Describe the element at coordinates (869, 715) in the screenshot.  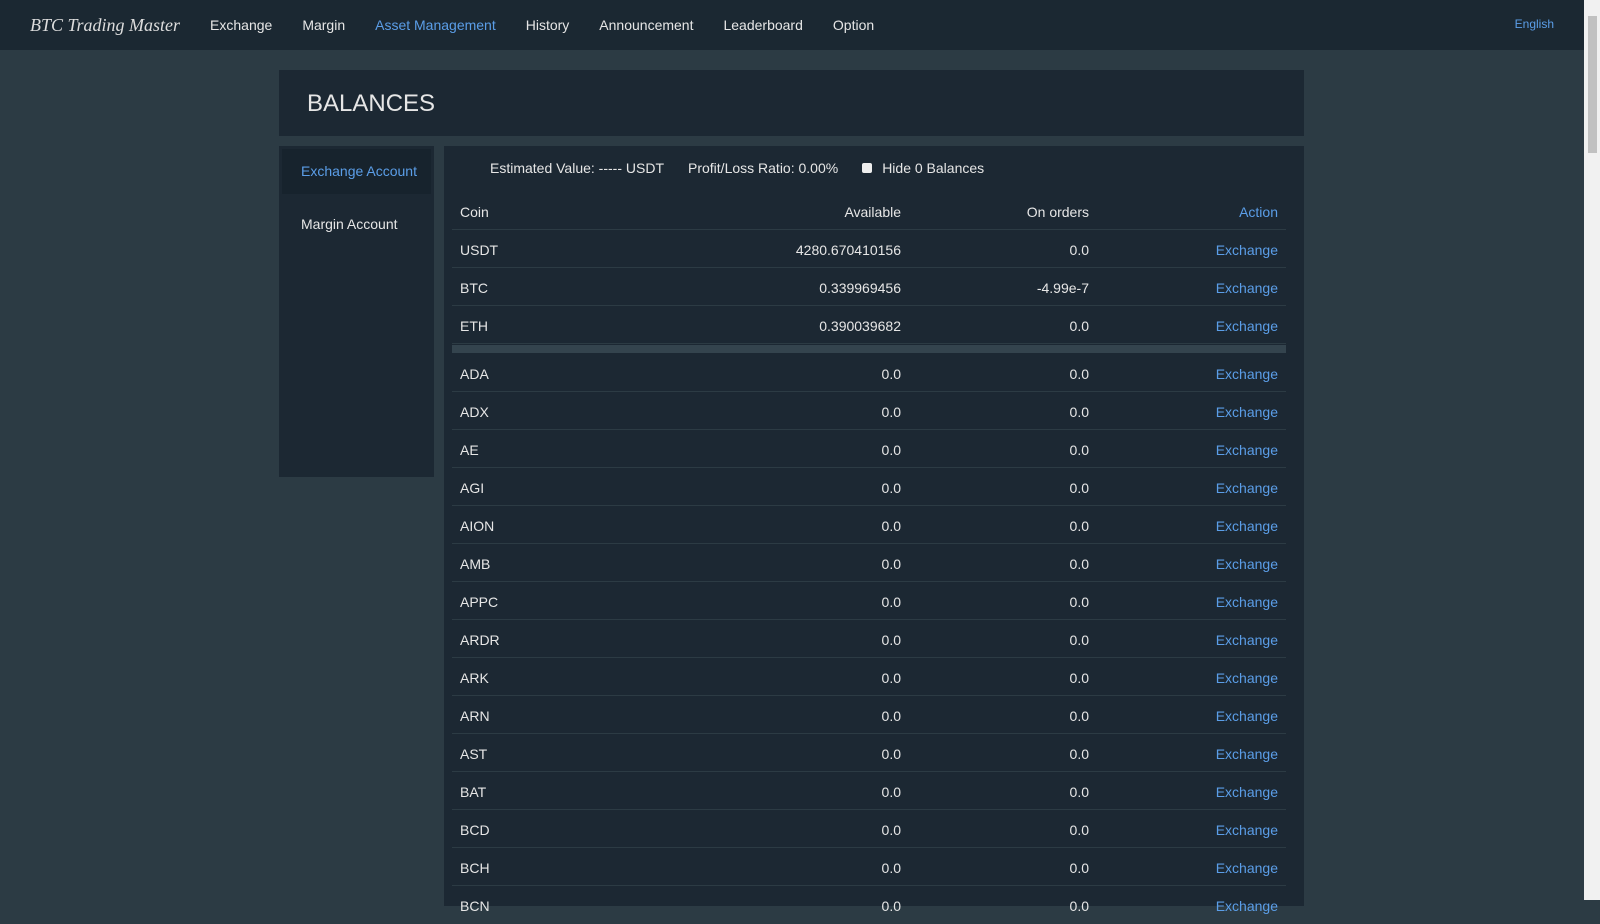
I see `table-row: ARN 0.0 0.0 Exchange` at that location.